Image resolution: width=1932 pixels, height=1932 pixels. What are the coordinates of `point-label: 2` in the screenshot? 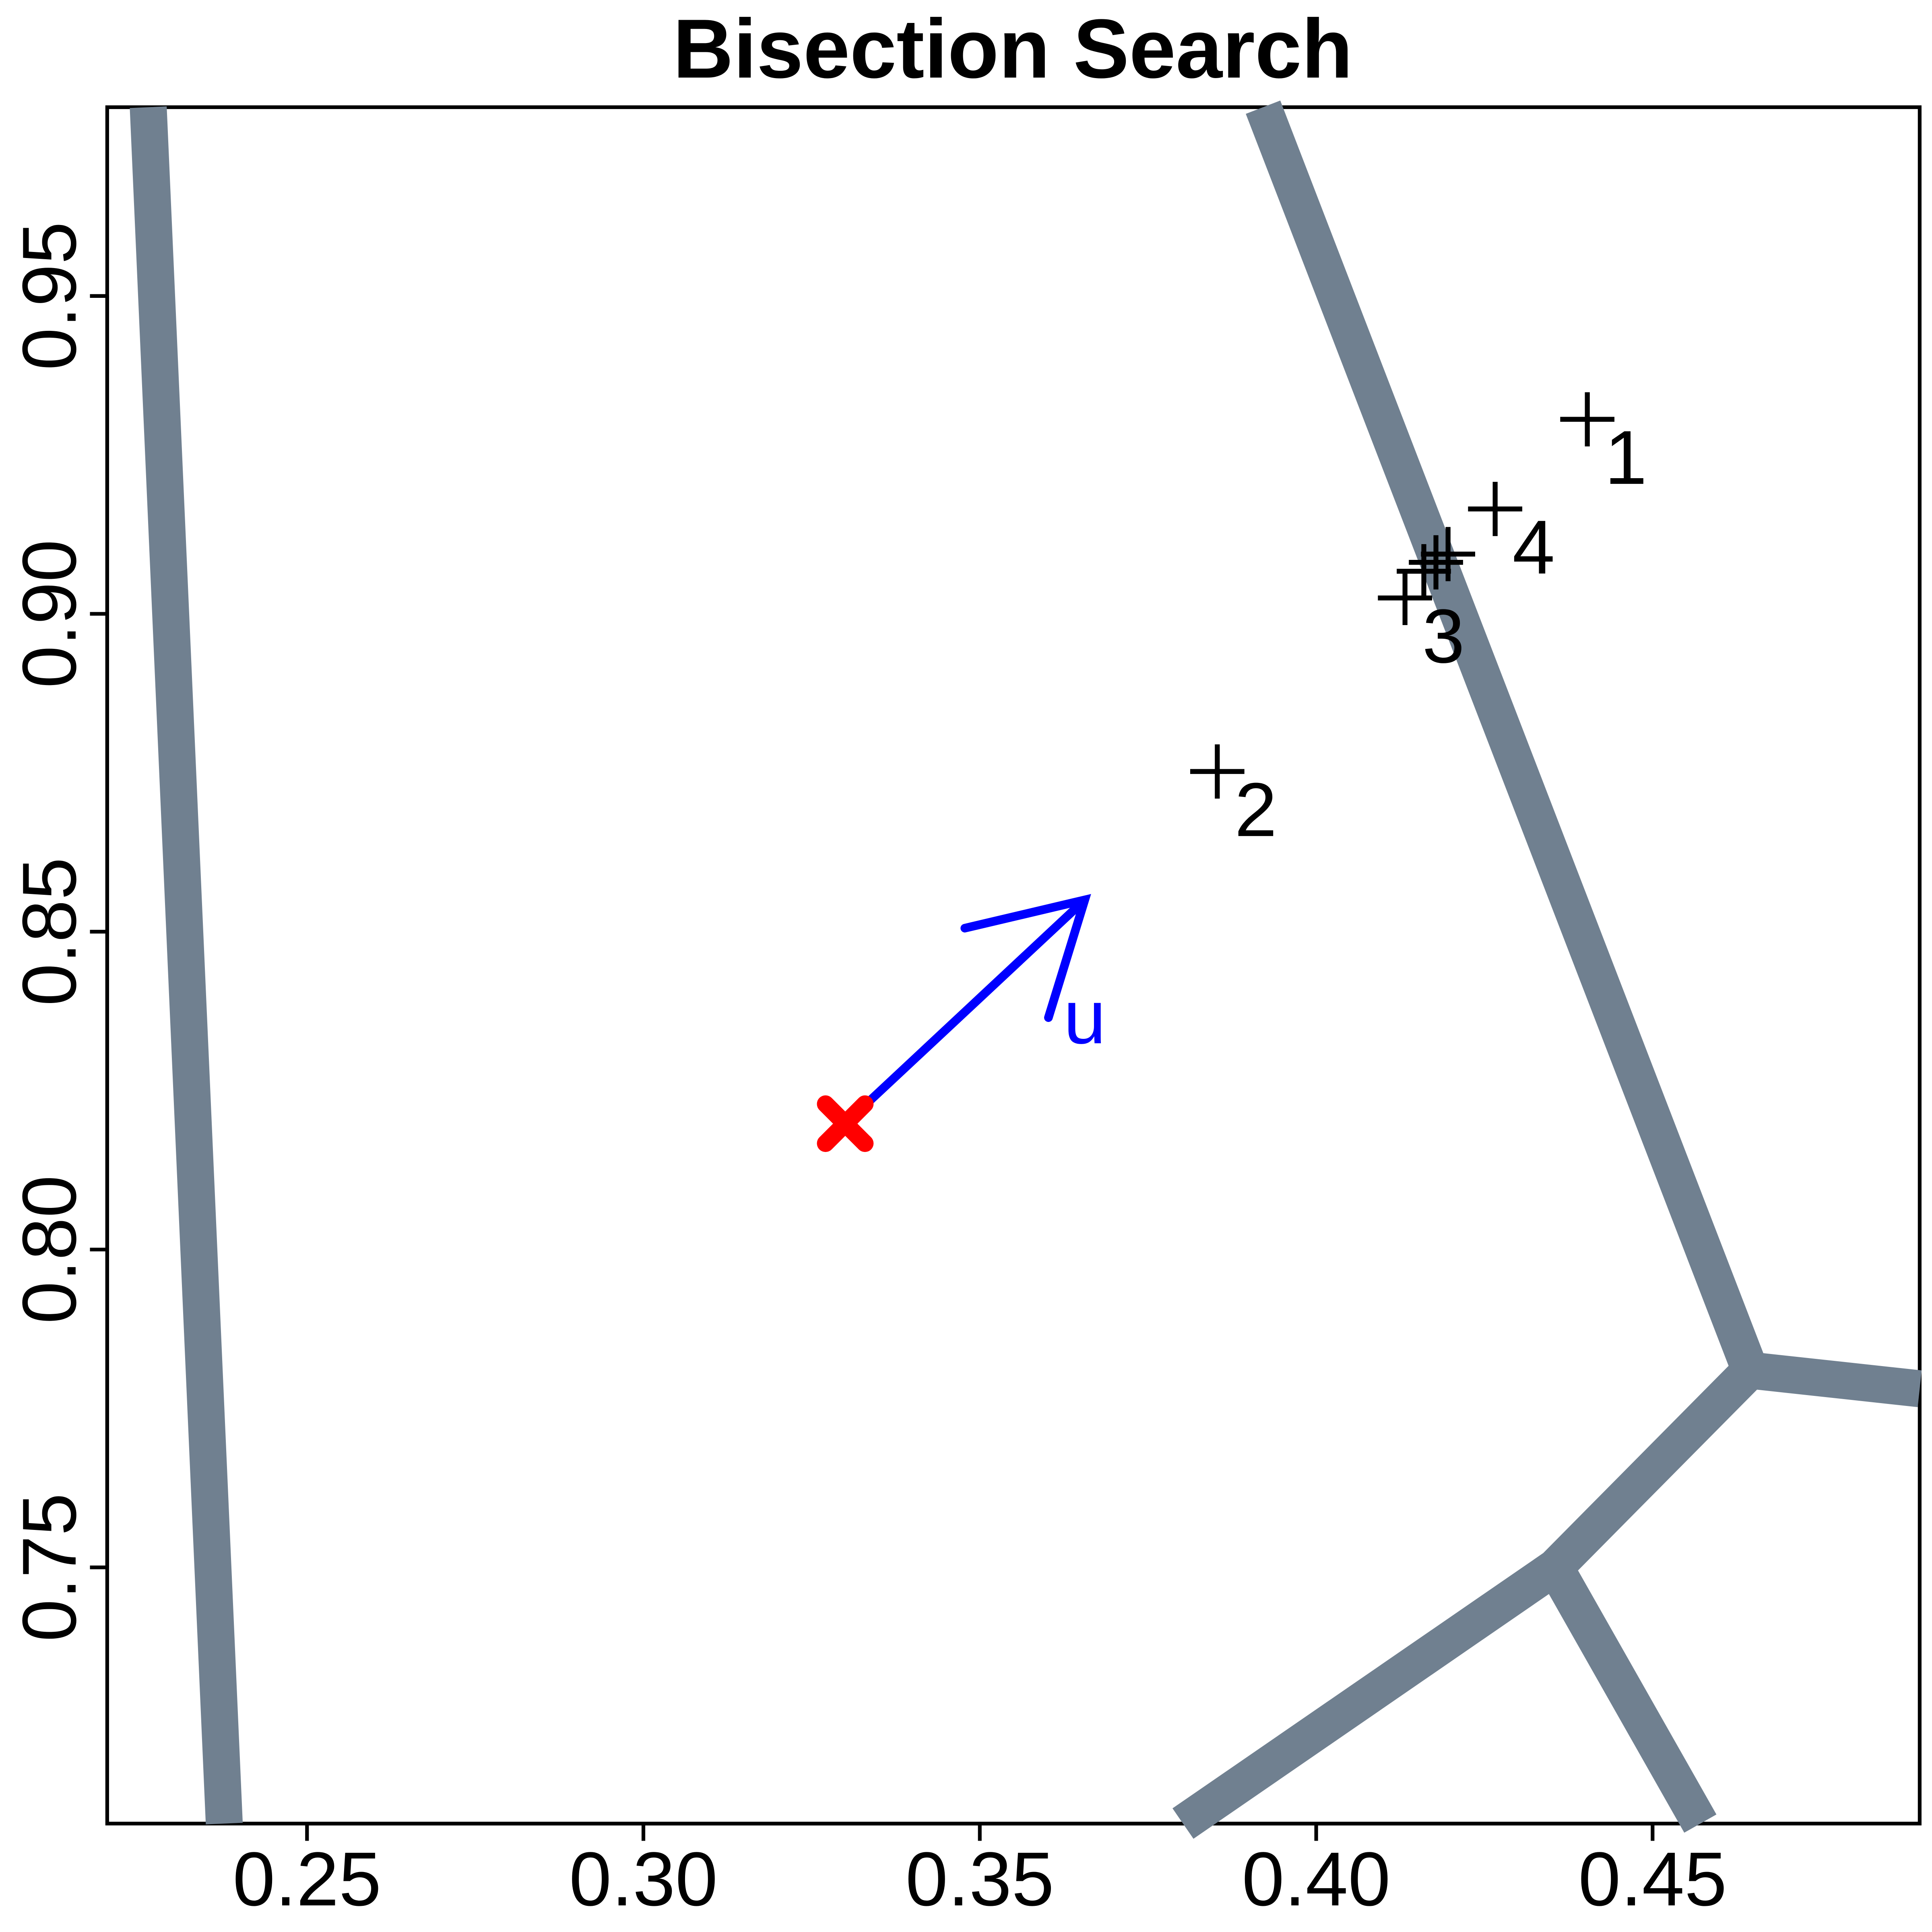 It's located at (1255, 809).